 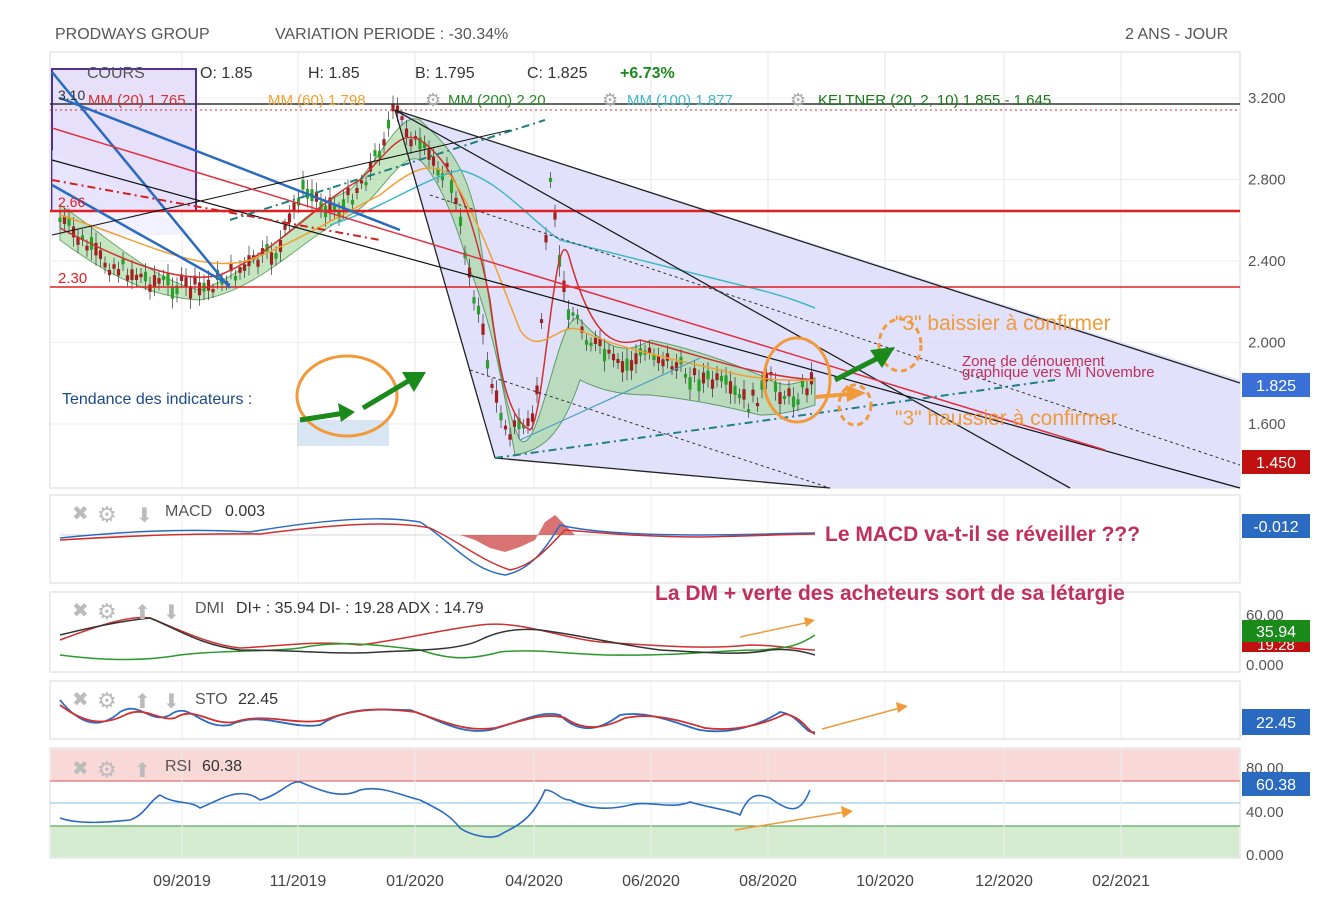 I want to click on sto-d-line, so click(x=437, y=719).